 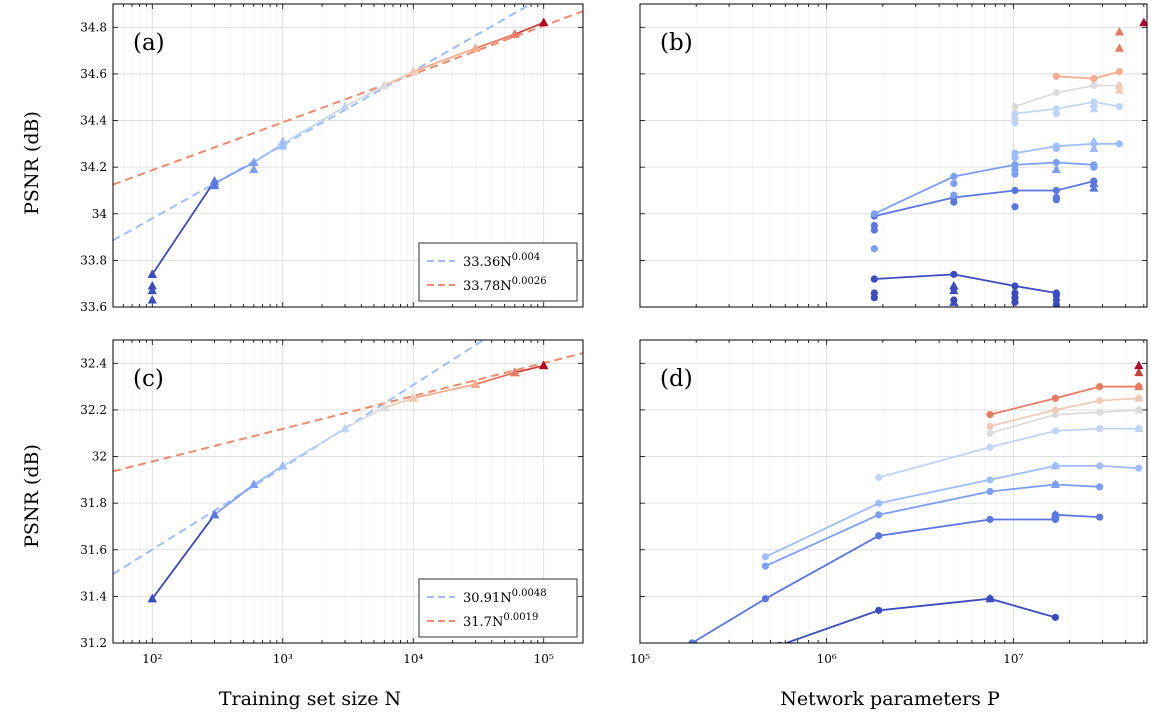 I want to click on y-tick-label: 34.8, so click(x=93, y=27).